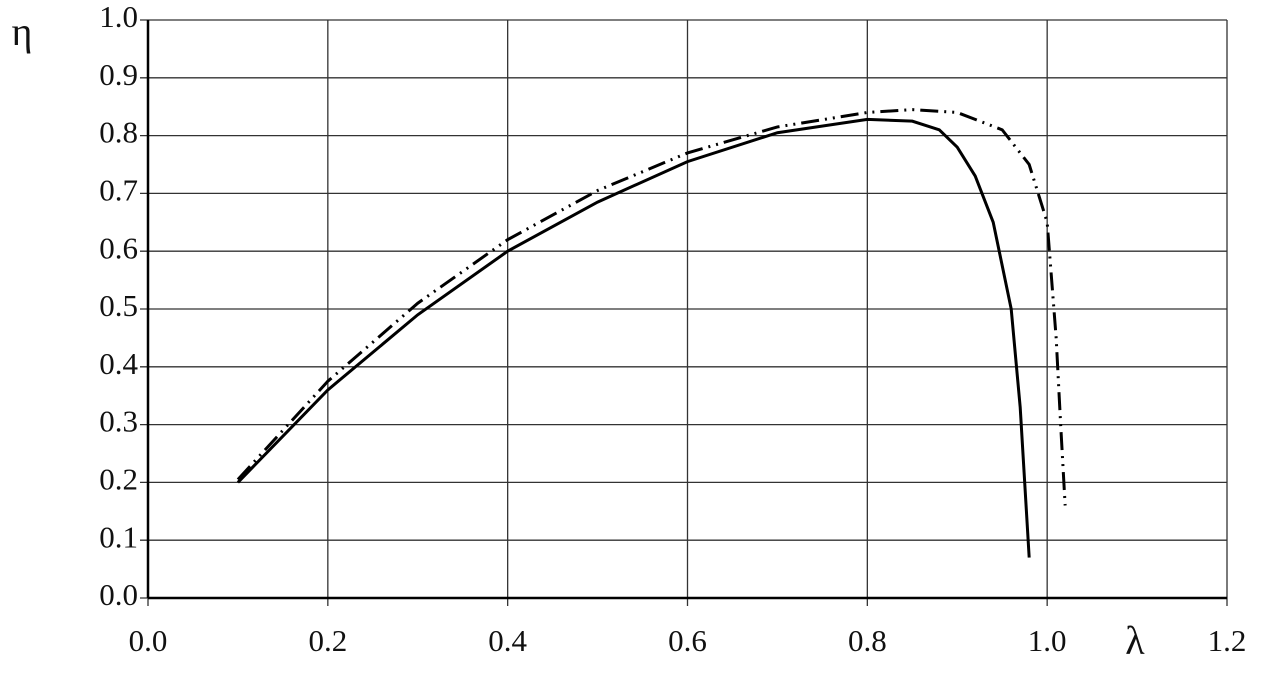 This screenshot has height=688, width=1280. I want to click on y-tick-label: 0.1, so click(118, 536).